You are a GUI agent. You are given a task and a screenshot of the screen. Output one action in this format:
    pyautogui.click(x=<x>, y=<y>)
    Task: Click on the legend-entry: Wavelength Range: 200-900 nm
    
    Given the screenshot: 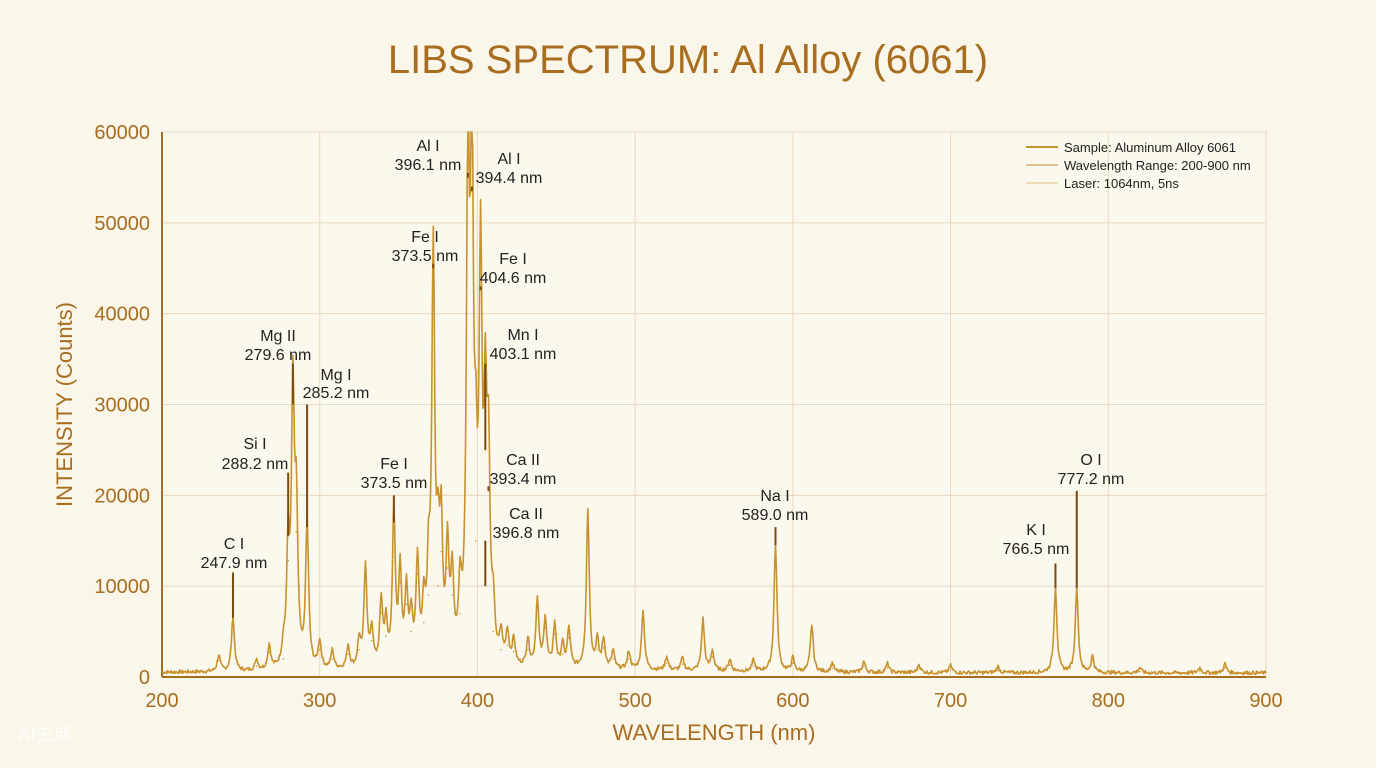 What is the action you would take?
    pyautogui.click(x=1157, y=165)
    